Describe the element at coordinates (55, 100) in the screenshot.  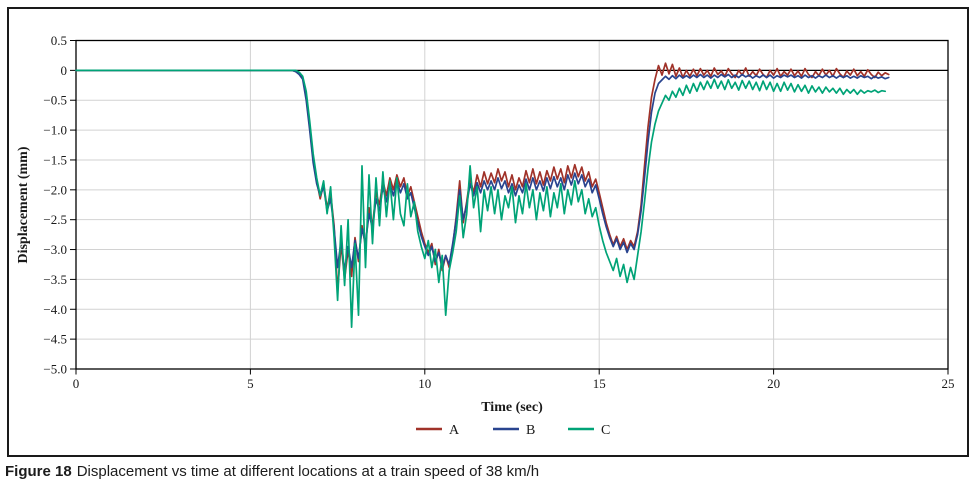
I see `y-tick-label: −0.5` at that location.